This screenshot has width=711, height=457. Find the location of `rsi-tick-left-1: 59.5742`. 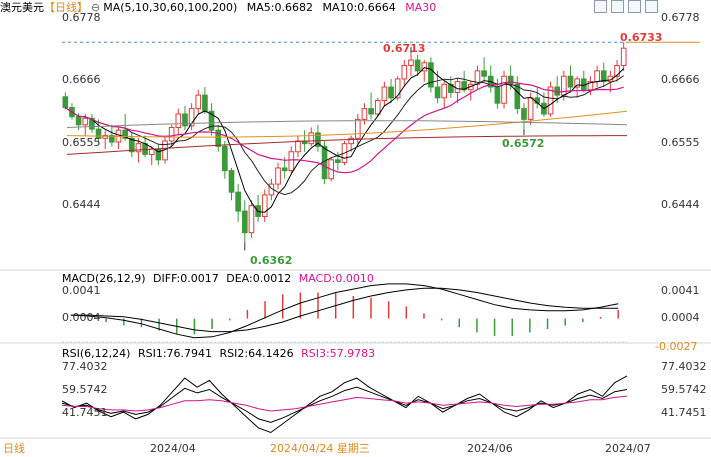

rsi-tick-left-1: 59.5742 is located at coordinates (85, 389).